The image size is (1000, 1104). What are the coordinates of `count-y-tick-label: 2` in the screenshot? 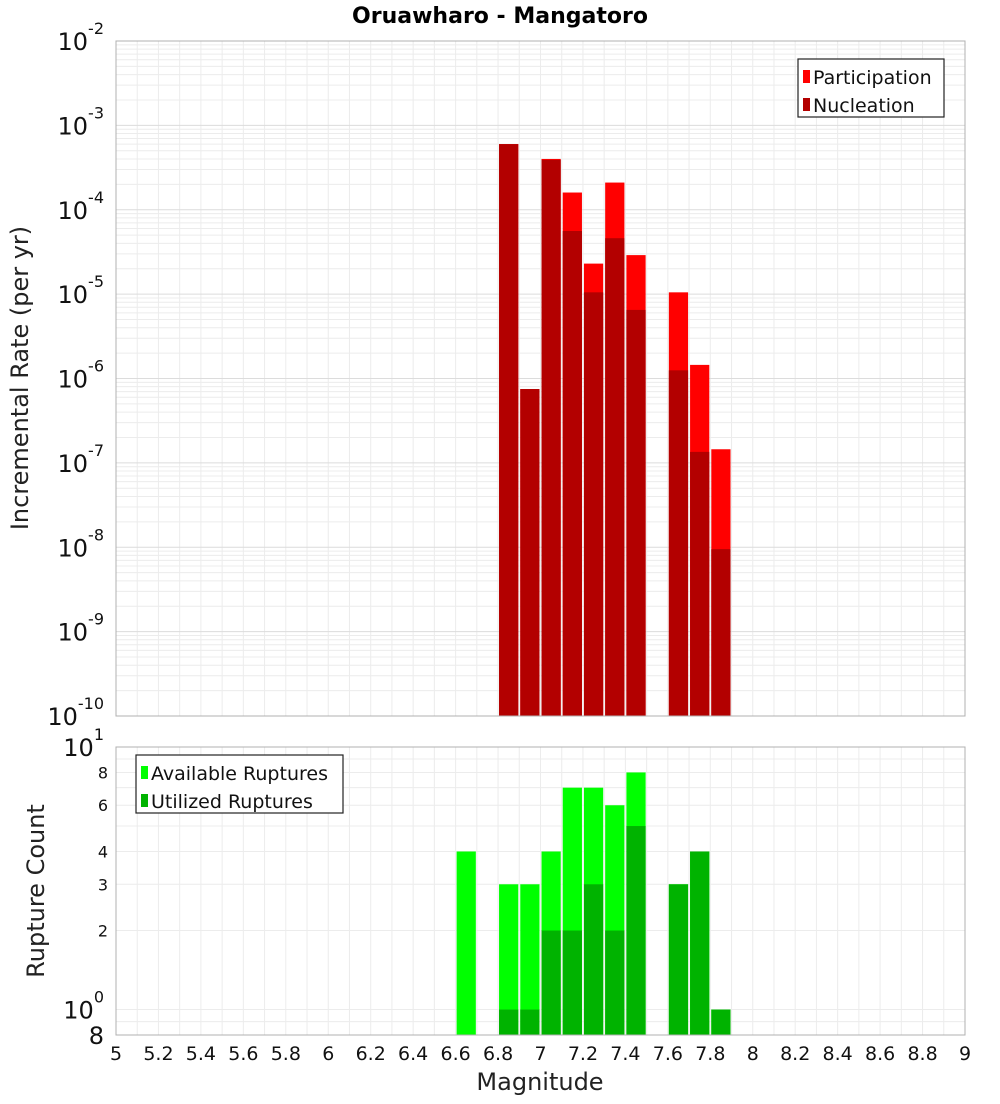 It's located at (103, 931).